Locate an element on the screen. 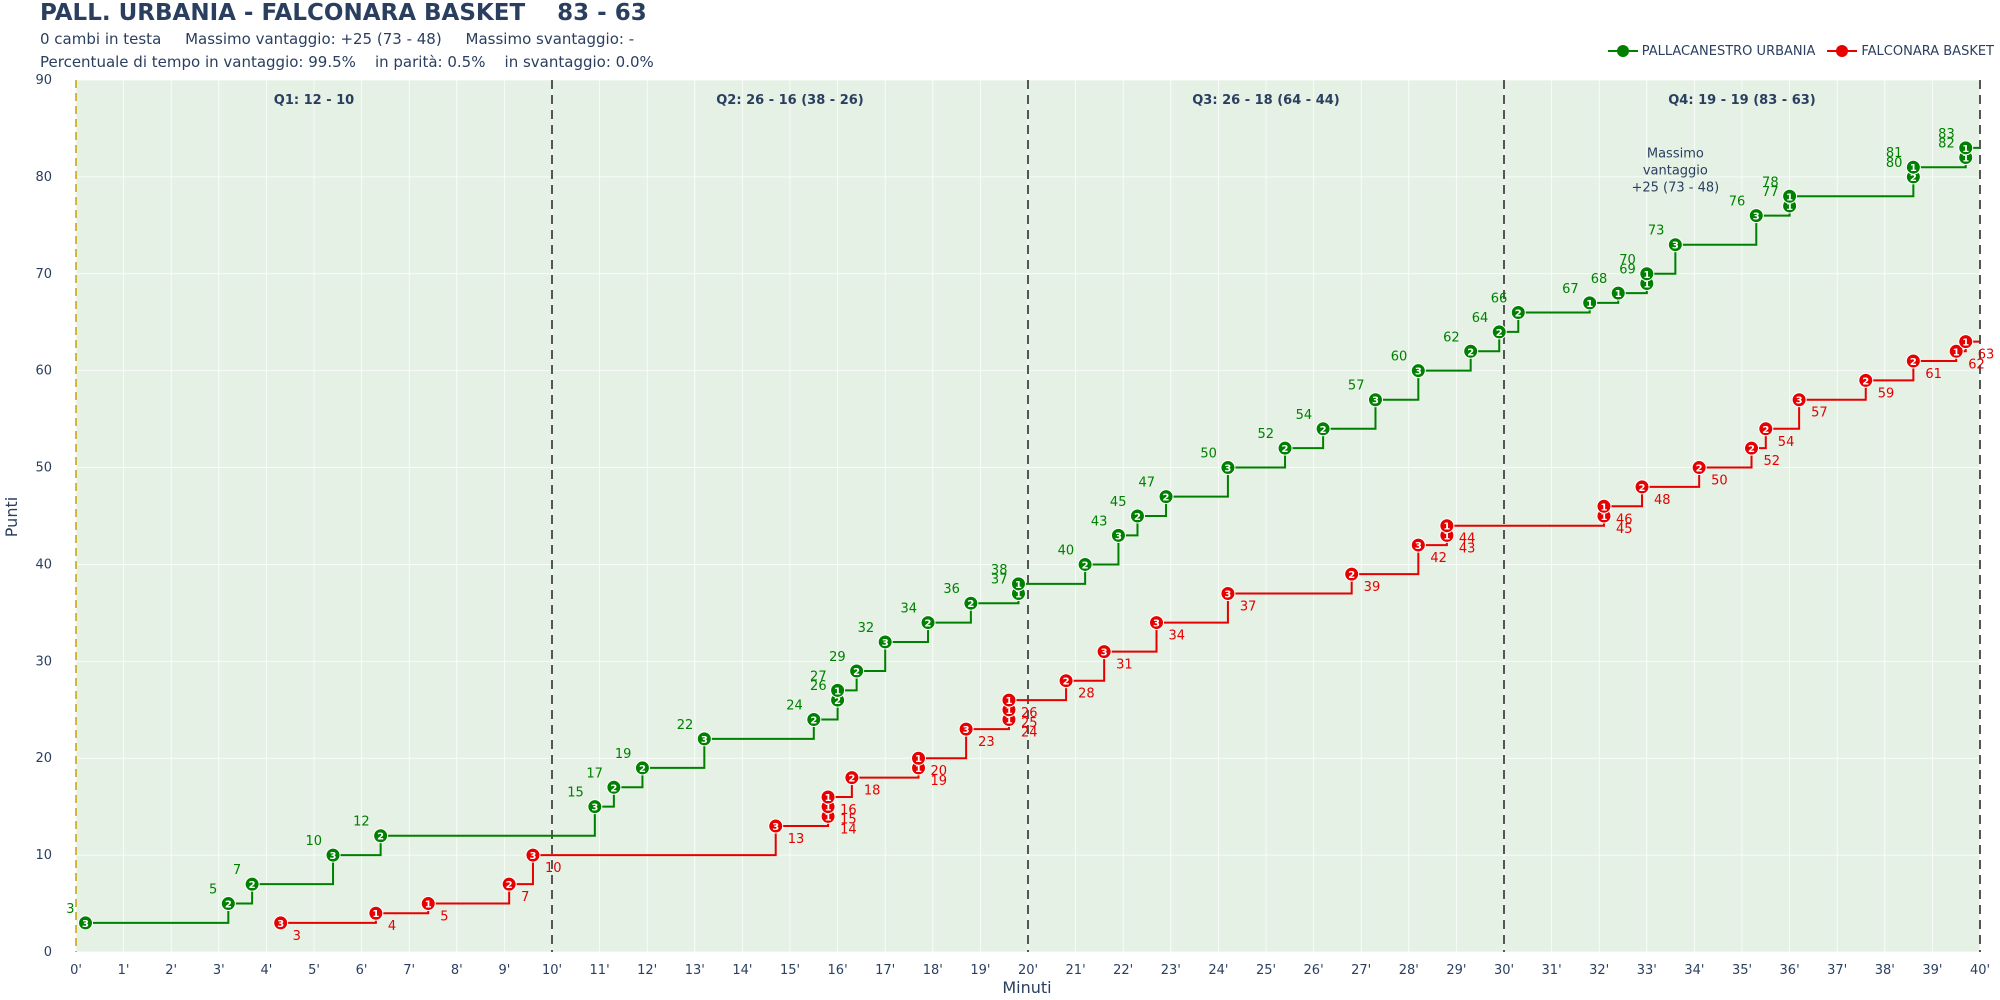 This screenshot has width=2000, height=1000. score-label-home: 70 is located at coordinates (1627, 260).